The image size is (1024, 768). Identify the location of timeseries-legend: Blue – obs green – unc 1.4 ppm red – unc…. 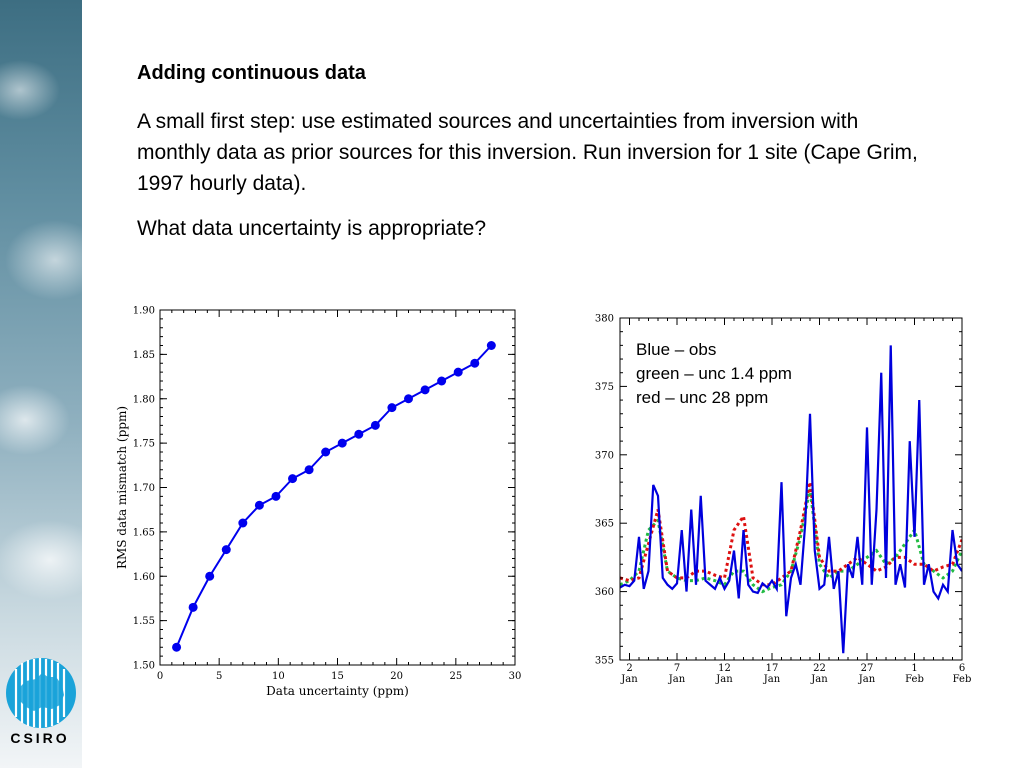
(714, 374).